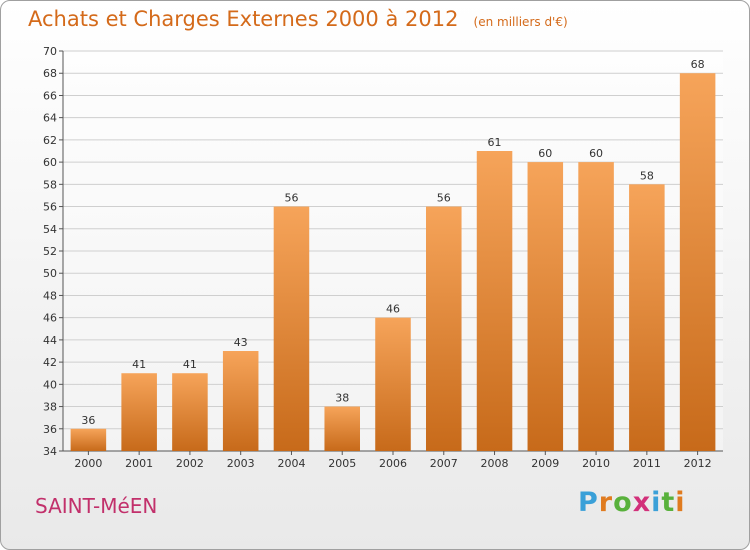 The image size is (750, 550). Describe the element at coordinates (596, 463) in the screenshot. I see `x-tick-label: 2010` at that location.